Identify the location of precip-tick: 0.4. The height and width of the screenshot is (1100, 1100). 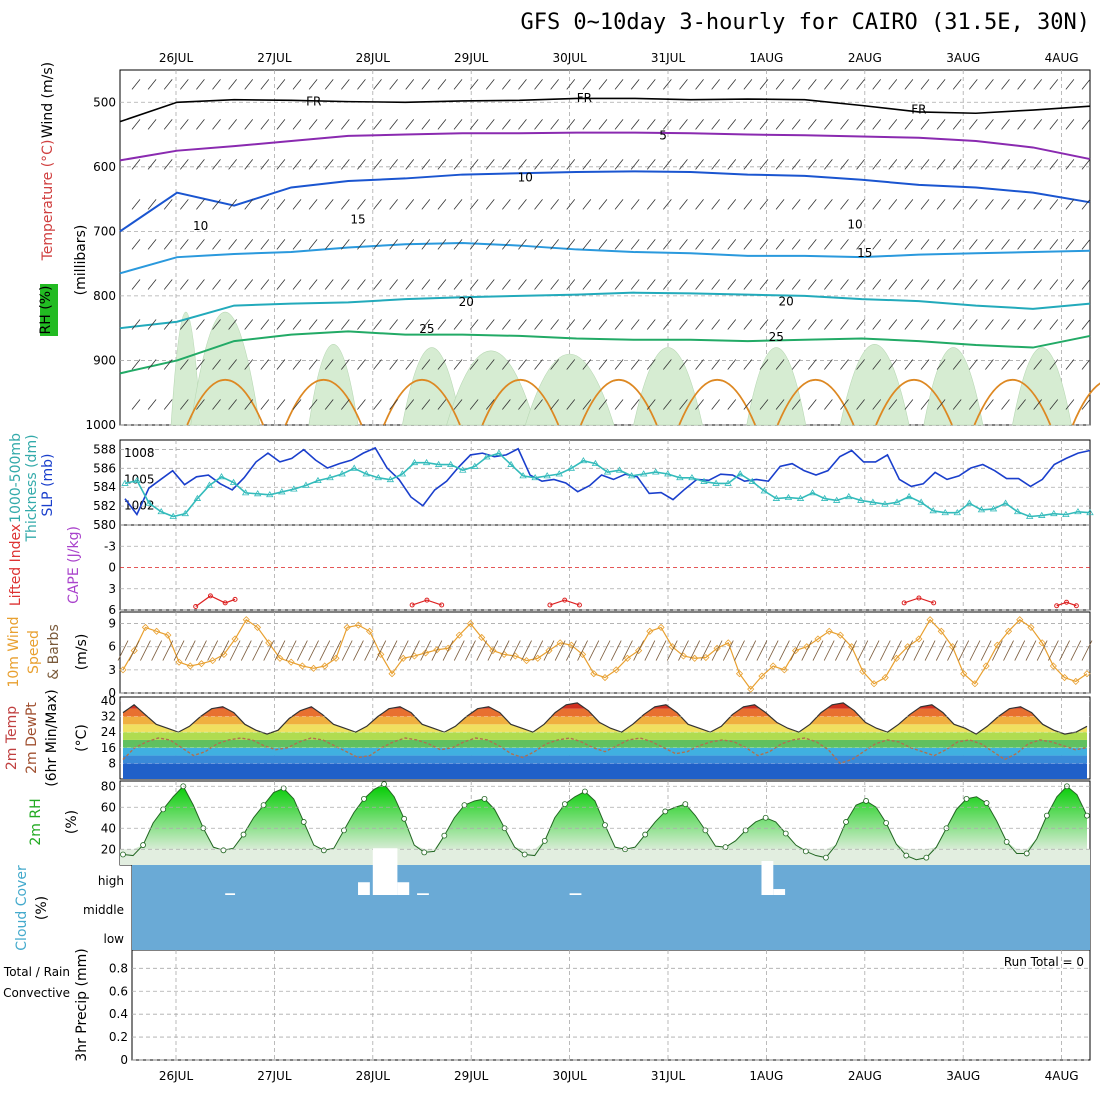
(118, 1014).